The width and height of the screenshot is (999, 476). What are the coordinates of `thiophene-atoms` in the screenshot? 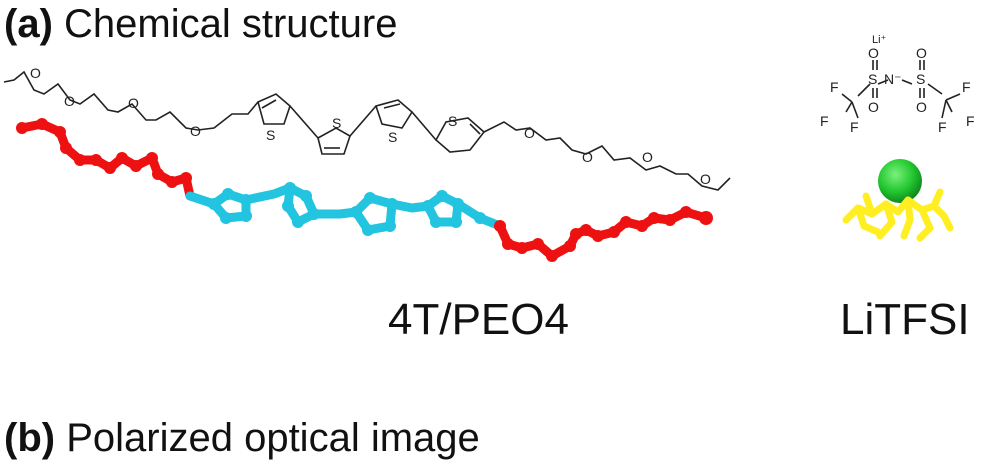 It's located at (347, 209).